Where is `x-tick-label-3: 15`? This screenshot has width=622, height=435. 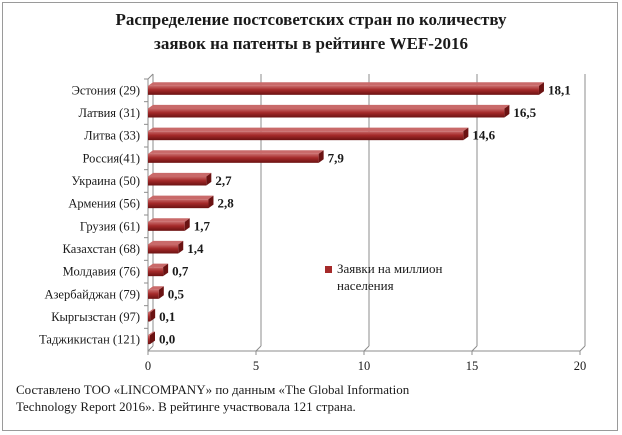
x-tick-label-3: 15 is located at coordinates (472, 366).